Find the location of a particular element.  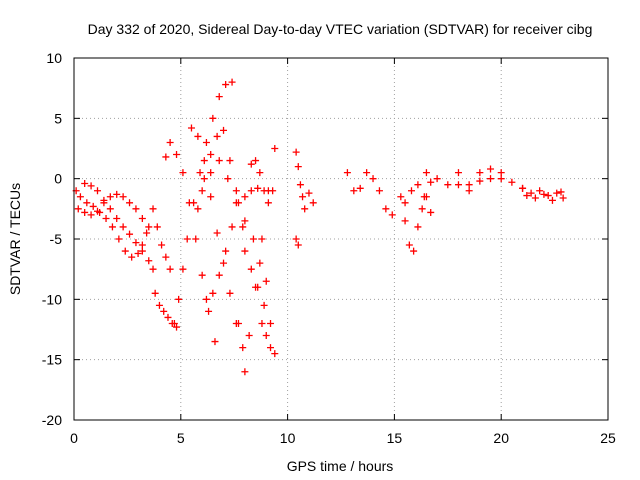

series-track-w is located at coordinates (544, 196).